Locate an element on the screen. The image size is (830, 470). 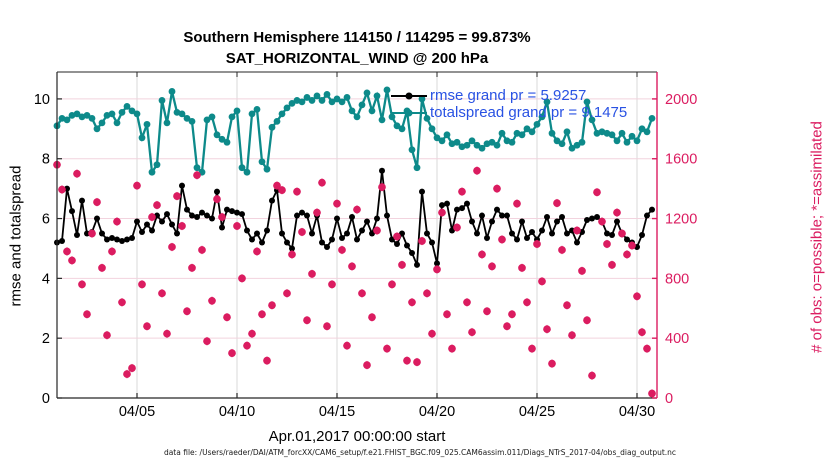
x-axis-label: Apr.01,2017 00:00:00 start is located at coordinates (357, 436).